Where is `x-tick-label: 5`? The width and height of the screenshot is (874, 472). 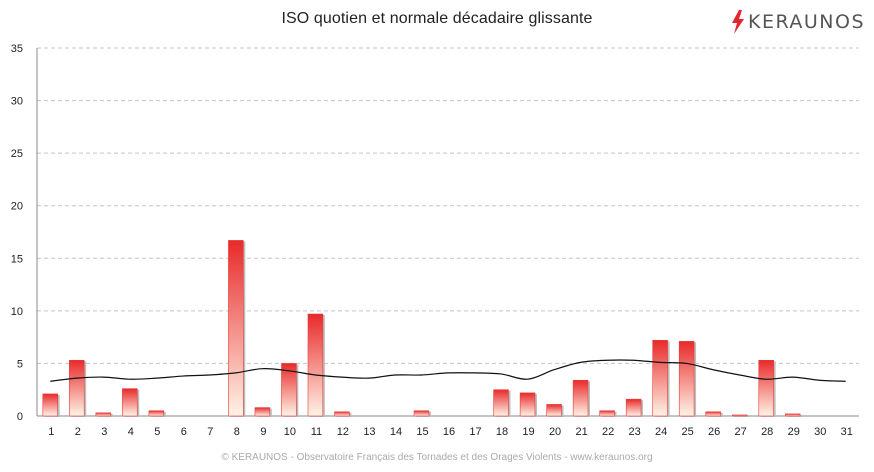
x-tick-label: 5 is located at coordinates (157, 432).